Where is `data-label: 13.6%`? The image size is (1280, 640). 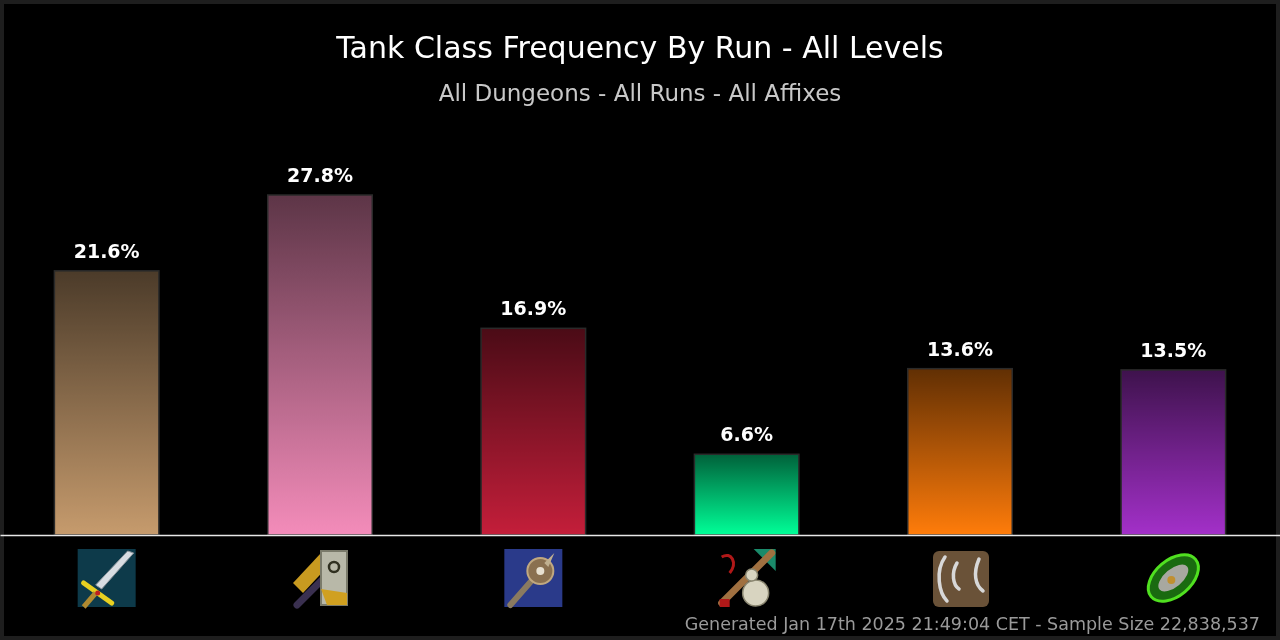
data-label: 13.6% is located at coordinates (960, 348).